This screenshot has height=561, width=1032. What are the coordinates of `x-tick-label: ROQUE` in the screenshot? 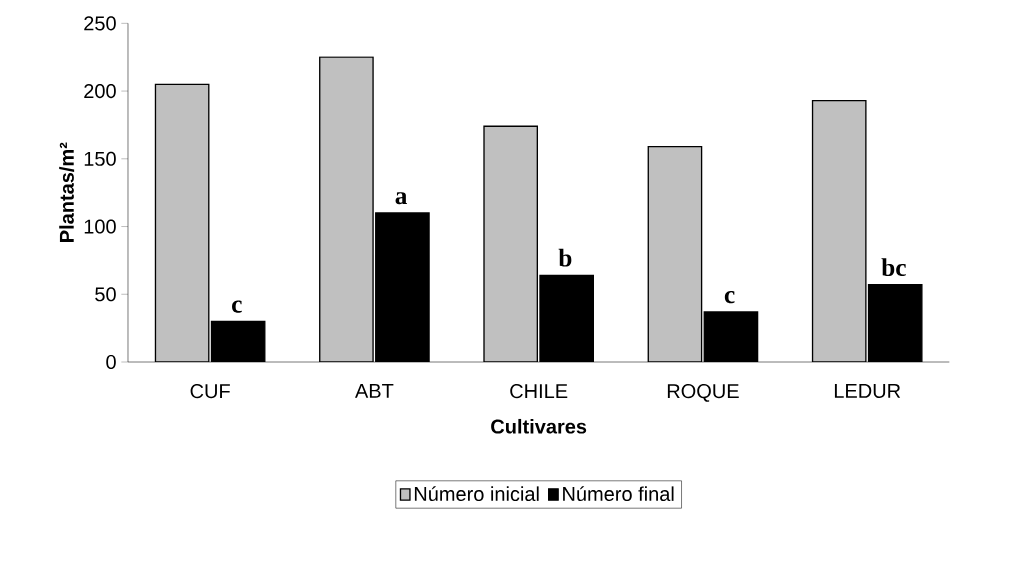 It's located at (703, 393).